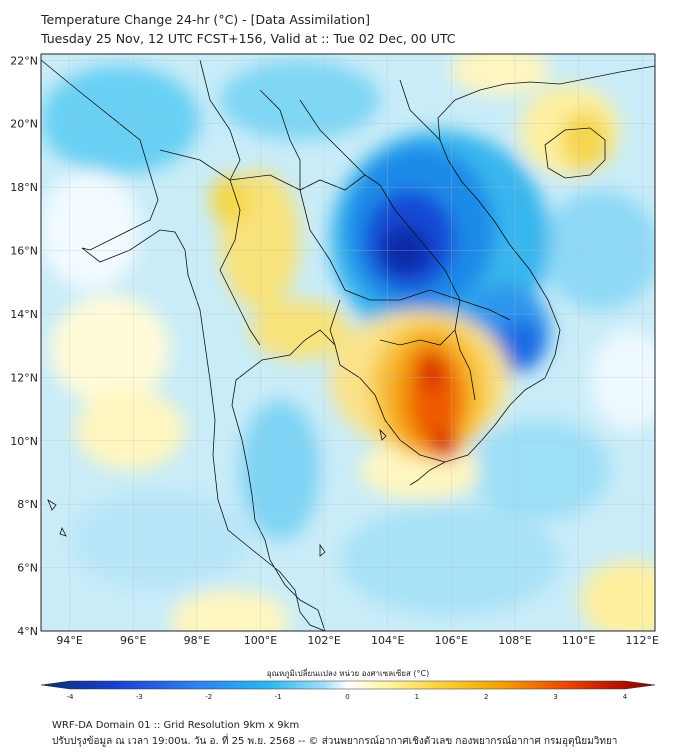 The image size is (676, 756). I want to click on lat-tick-label: 18°N, so click(24, 187).